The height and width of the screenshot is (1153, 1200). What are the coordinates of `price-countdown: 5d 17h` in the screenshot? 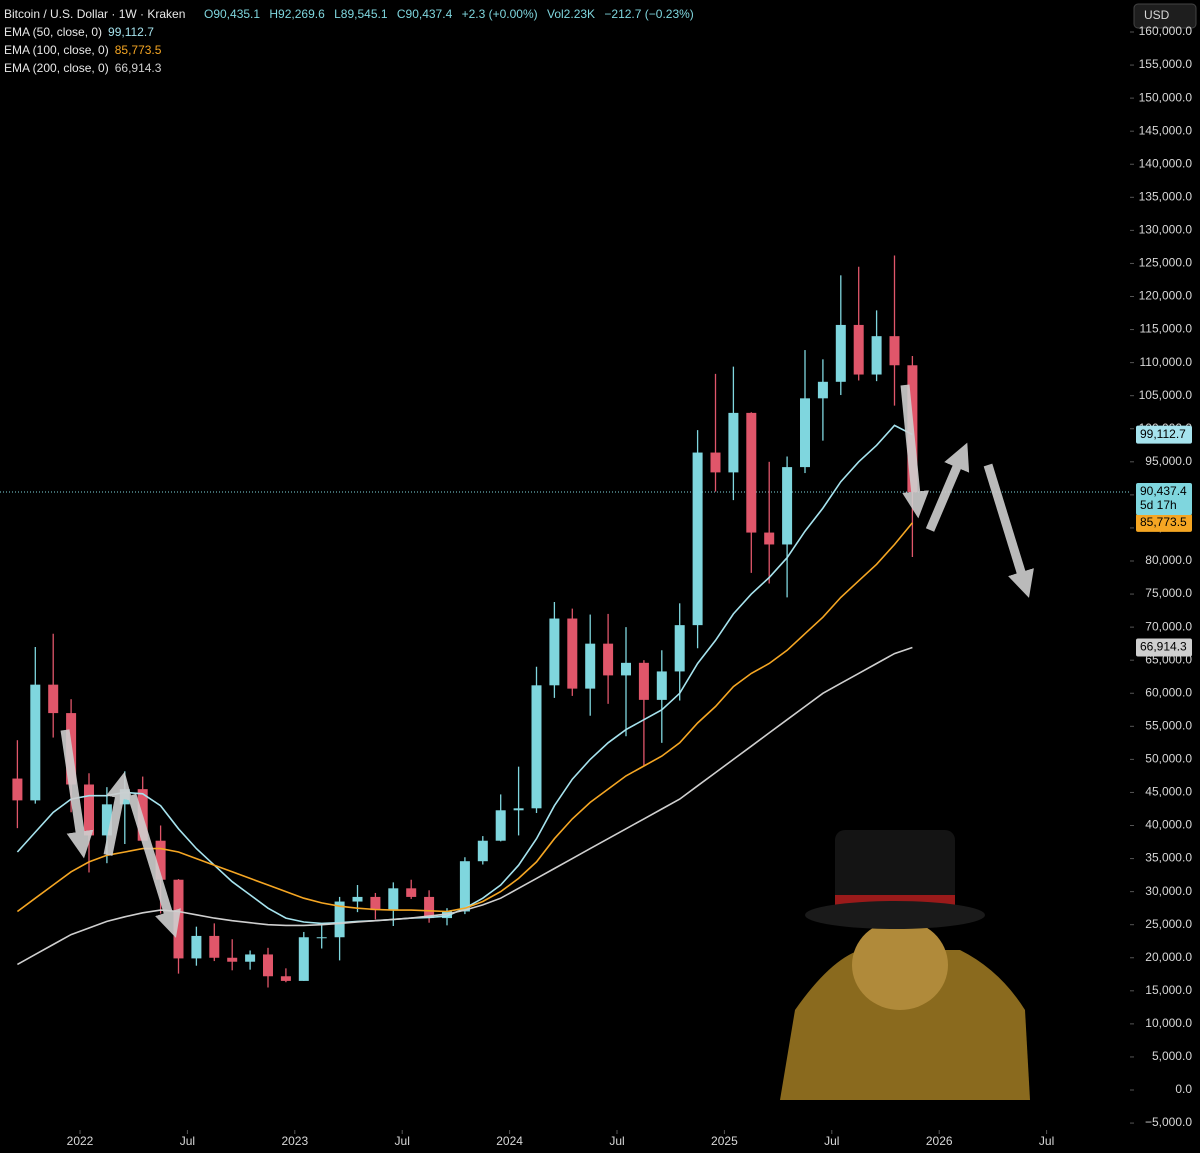 It's located at (1158, 505).